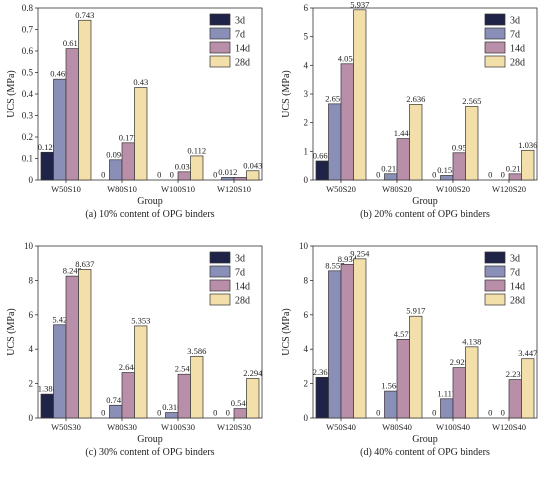 The image size is (550, 480). What do you see at coordinates (184, 166) in the screenshot?
I see `data-label: 0.038` at bounding box center [184, 166].